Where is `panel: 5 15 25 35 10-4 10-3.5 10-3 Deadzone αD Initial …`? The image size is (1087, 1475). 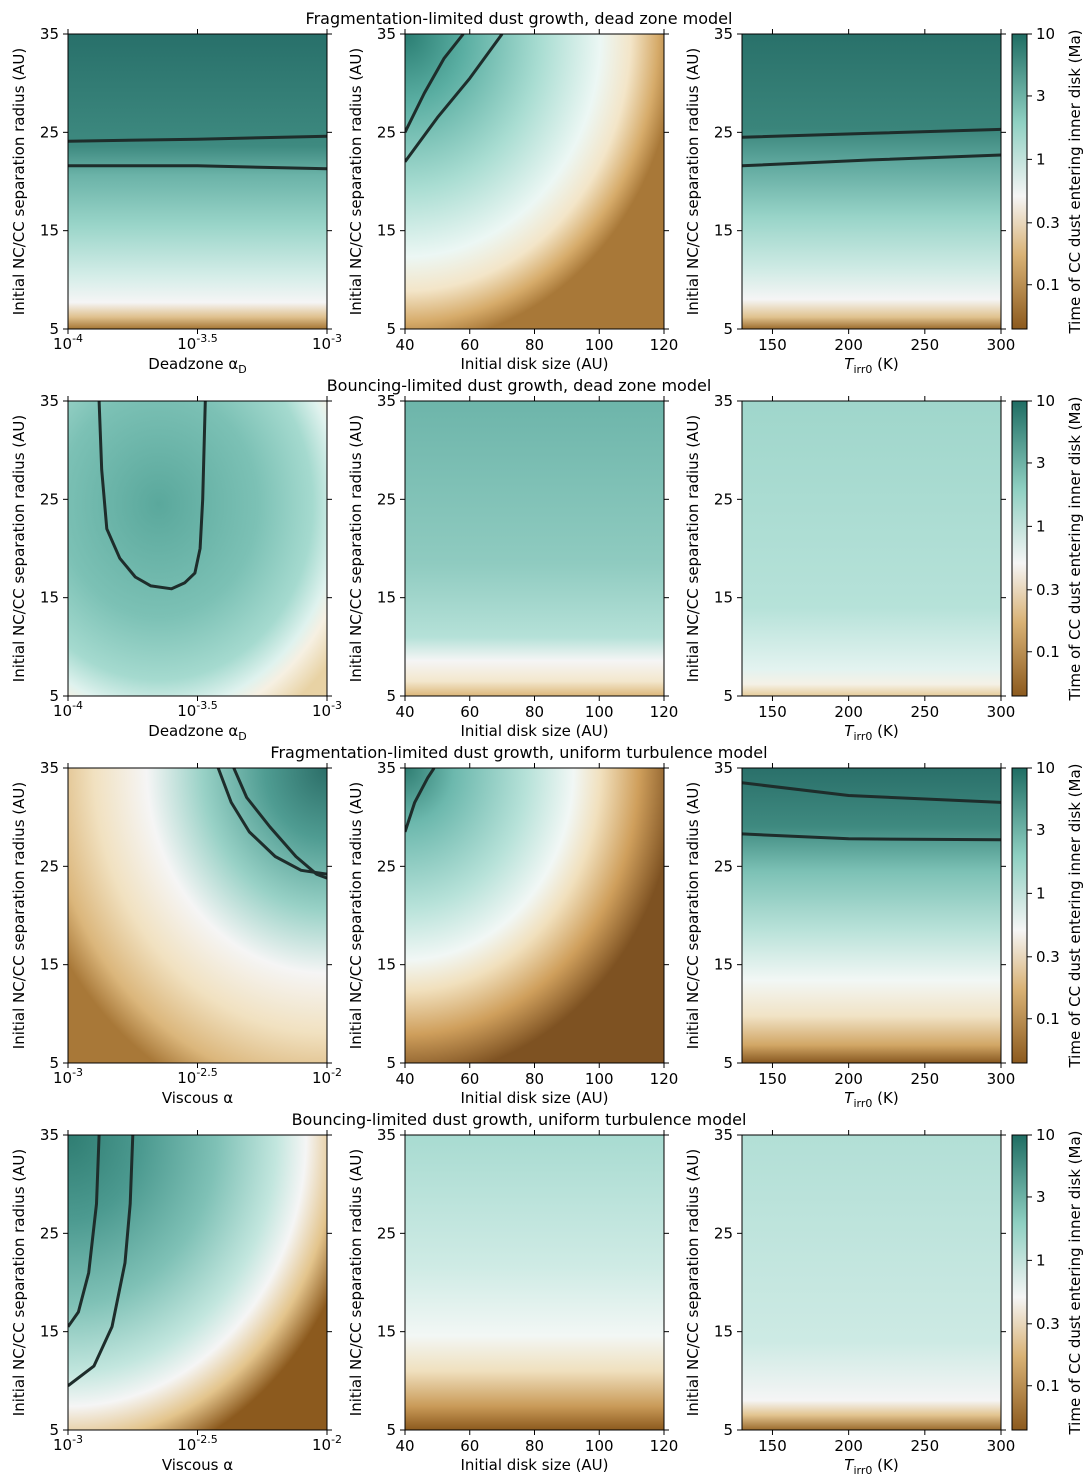
panel: 5 15 25 35 10-4 10-3.5 10-3 Deadzone αD Initial … is located at coordinates (176, 567).